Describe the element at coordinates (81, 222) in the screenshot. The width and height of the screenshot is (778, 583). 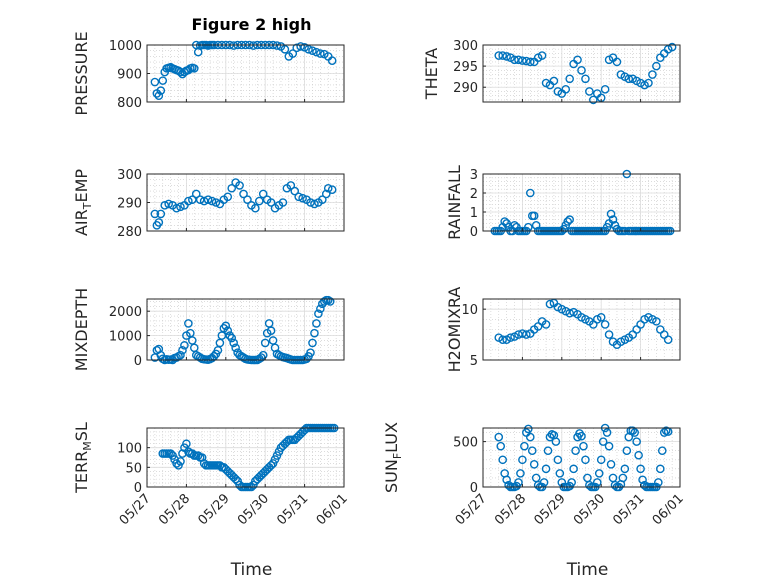
I see `y-axis-label-part: AIR` at that location.